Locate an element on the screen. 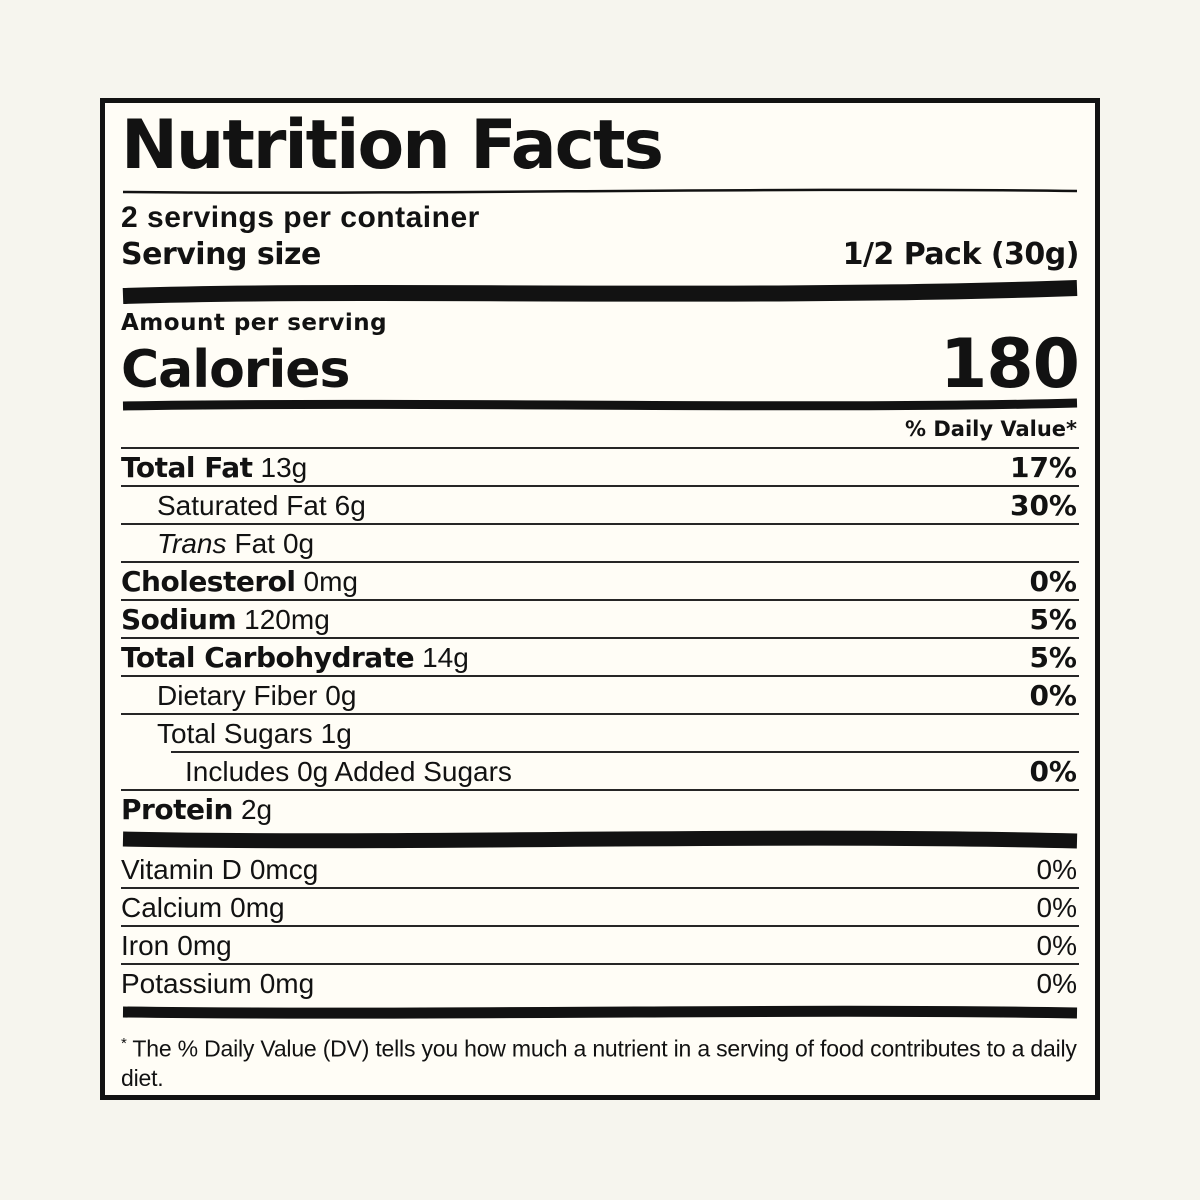  nutrient-name: Total Sugars is located at coordinates (235, 733).